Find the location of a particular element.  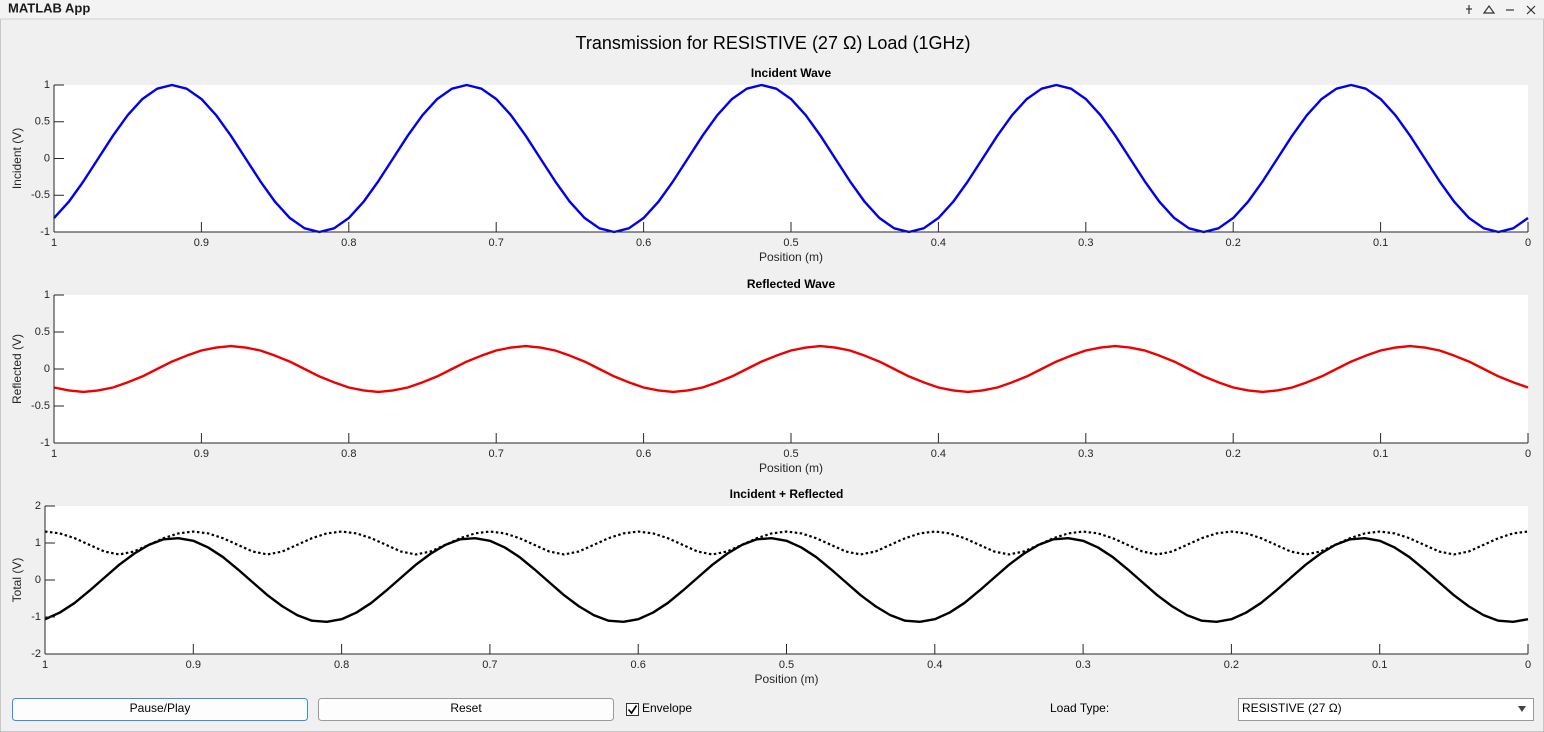

reset-button-label: Reset is located at coordinates (466, 708).